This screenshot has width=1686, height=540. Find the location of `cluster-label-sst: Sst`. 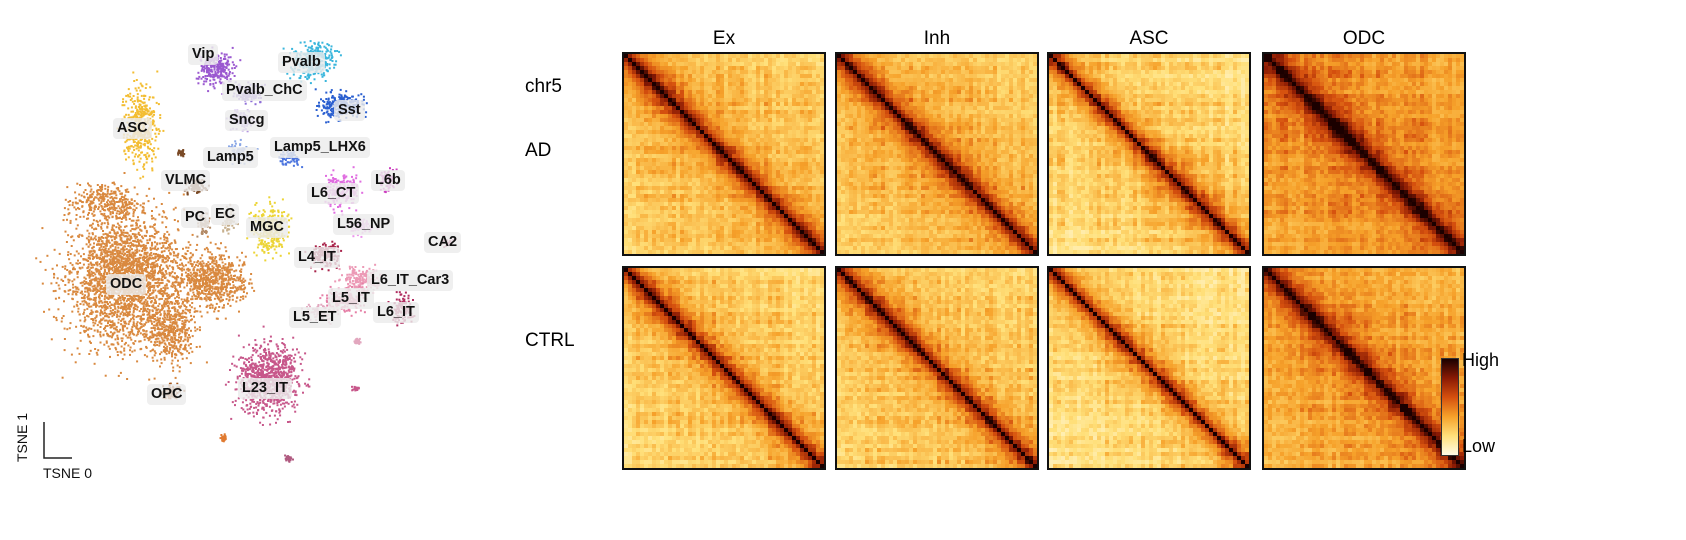

cluster-label-sst: Sst is located at coordinates (349, 110).